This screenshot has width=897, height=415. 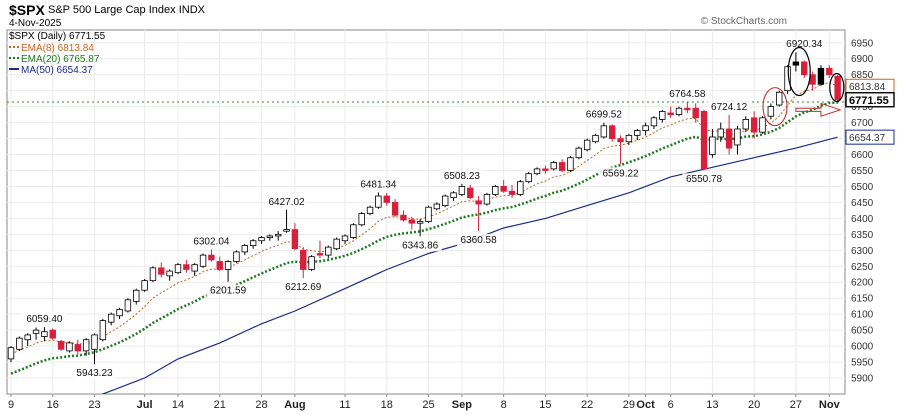 I want to click on x-tick-label: Sep, so click(x=462, y=405).